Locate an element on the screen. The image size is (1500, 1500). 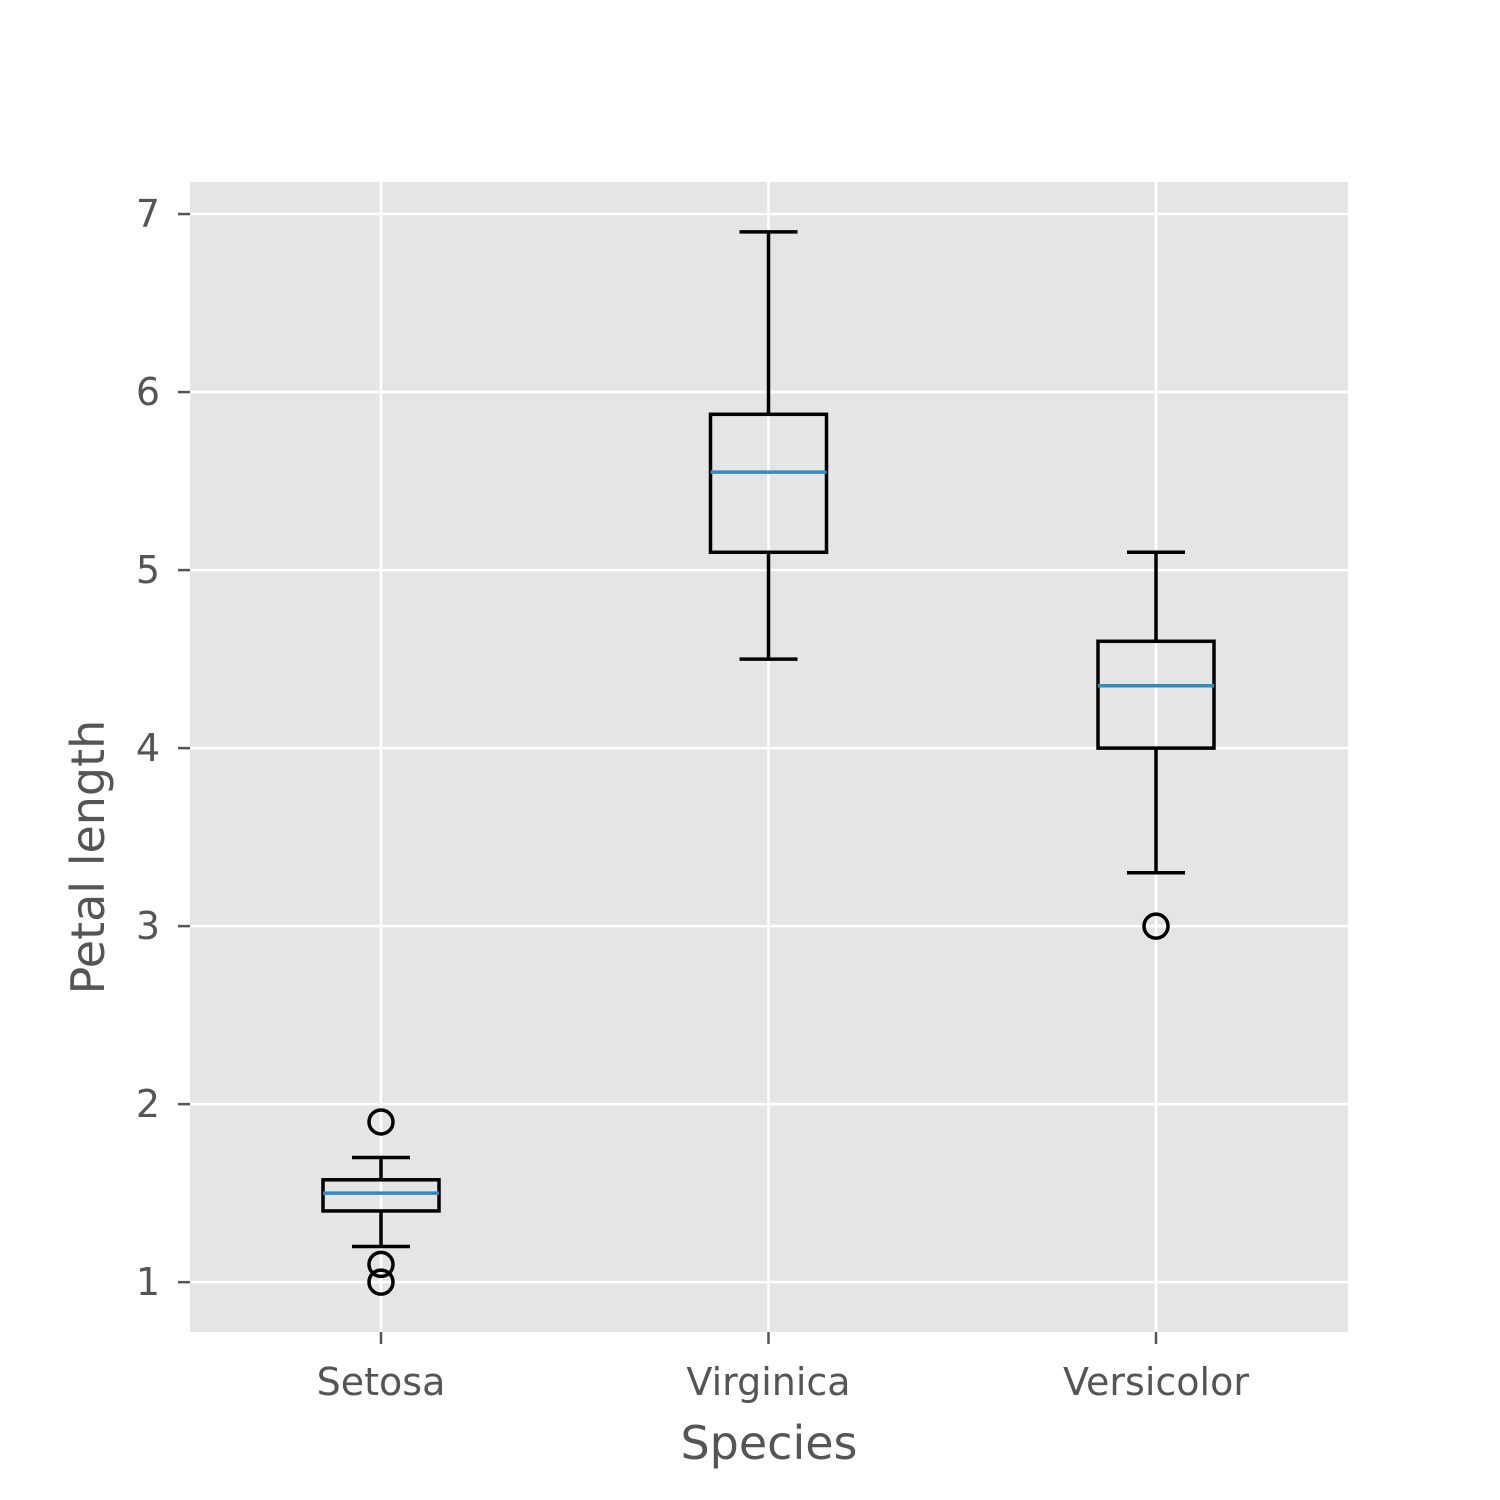
y-tick-label: 6 is located at coordinates (148, 392).